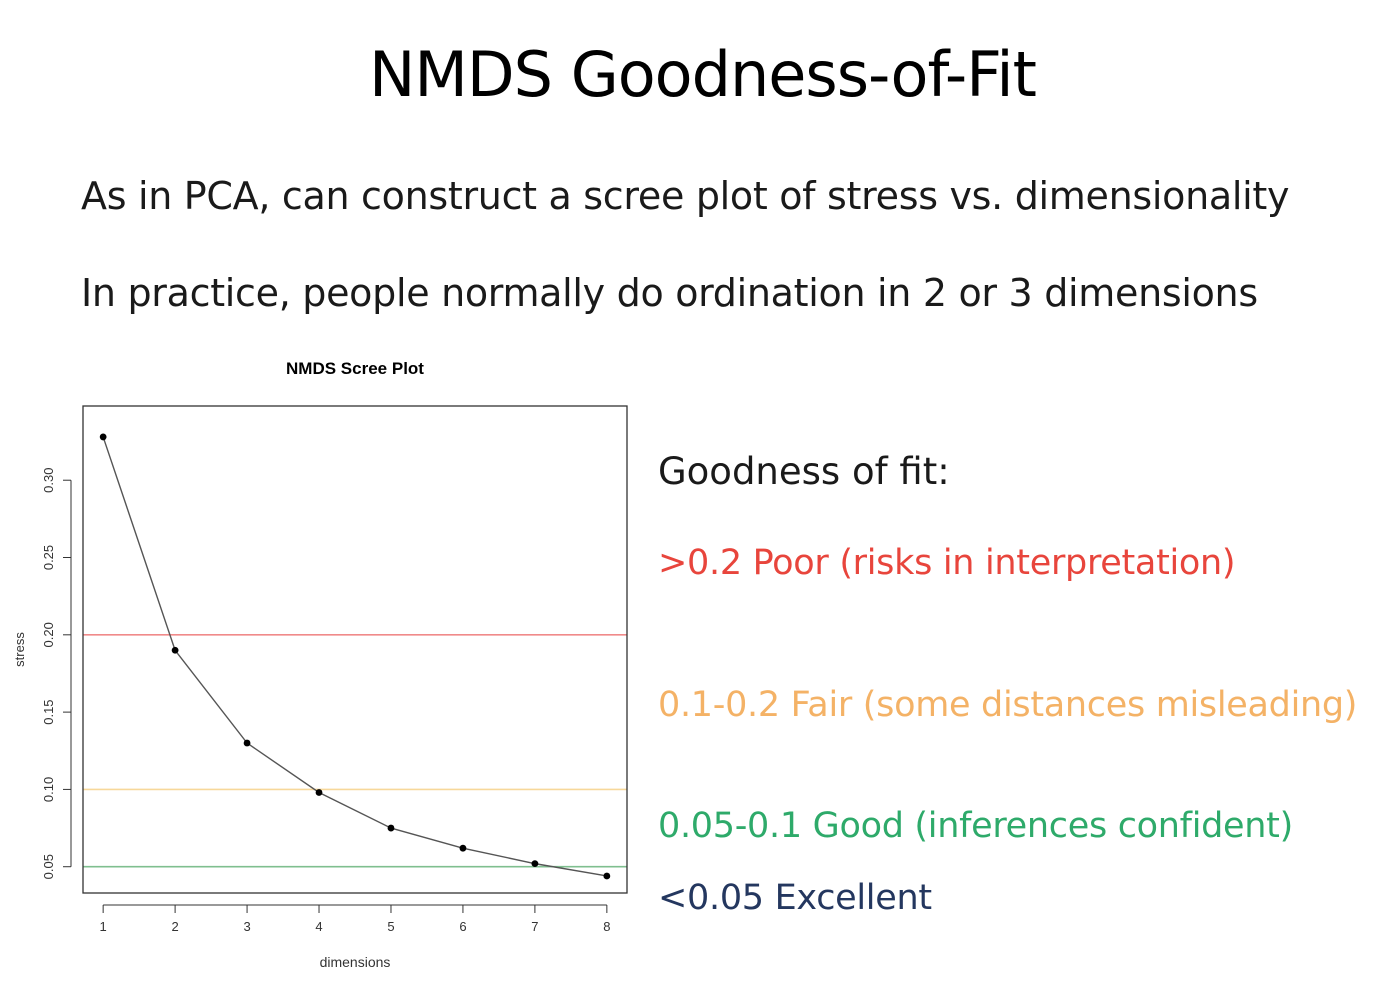 This screenshot has width=1390, height=984. Describe the element at coordinates (48, 480) in the screenshot. I see `y-tick-label-0.30: 0.30` at that location.